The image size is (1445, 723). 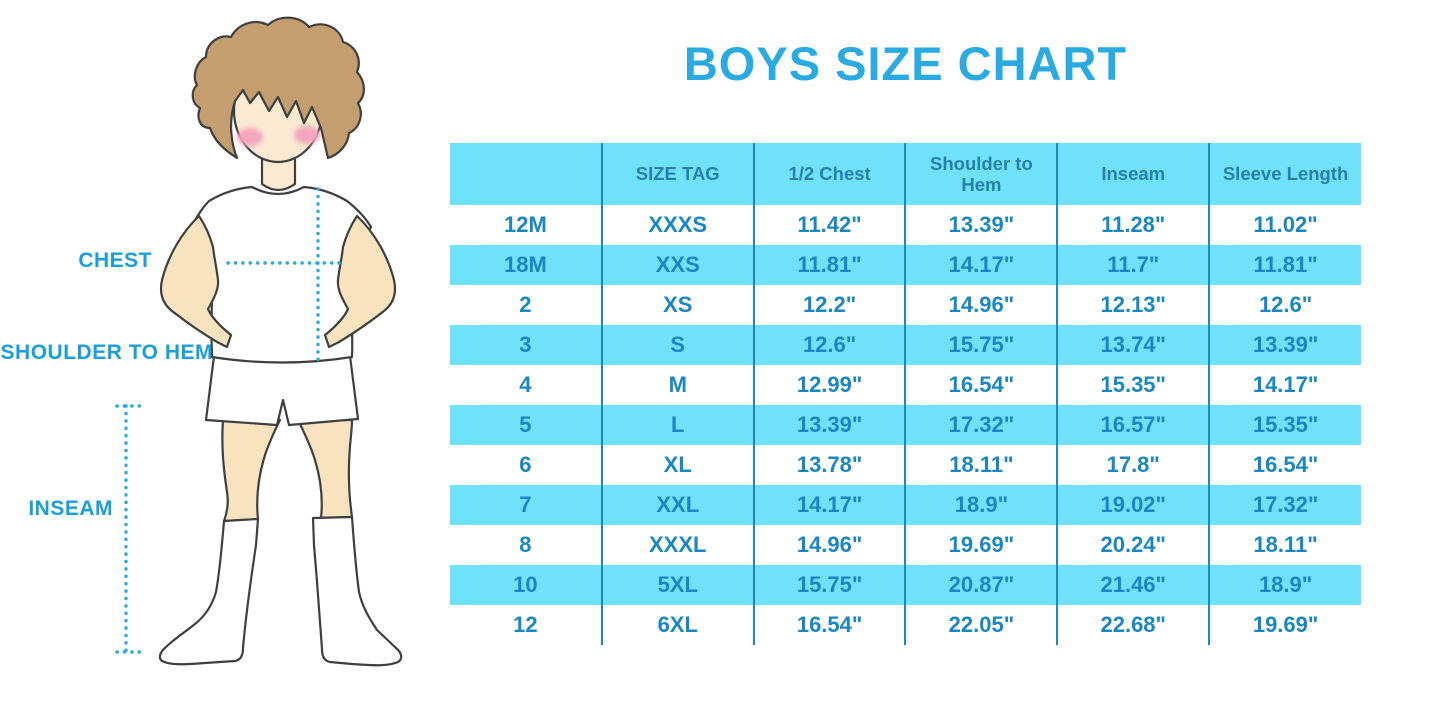 What do you see at coordinates (677, 625) in the screenshot?
I see `table-cell: 6XL` at bounding box center [677, 625].